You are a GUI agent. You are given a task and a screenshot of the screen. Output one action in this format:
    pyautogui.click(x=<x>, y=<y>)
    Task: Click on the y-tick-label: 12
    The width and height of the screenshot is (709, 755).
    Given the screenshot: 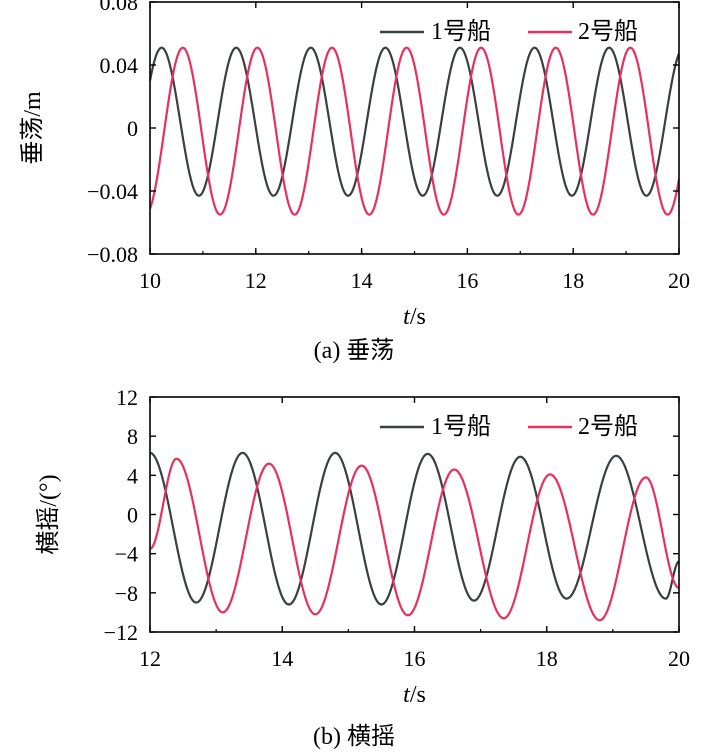 What is the action you would take?
    pyautogui.click(x=127, y=397)
    